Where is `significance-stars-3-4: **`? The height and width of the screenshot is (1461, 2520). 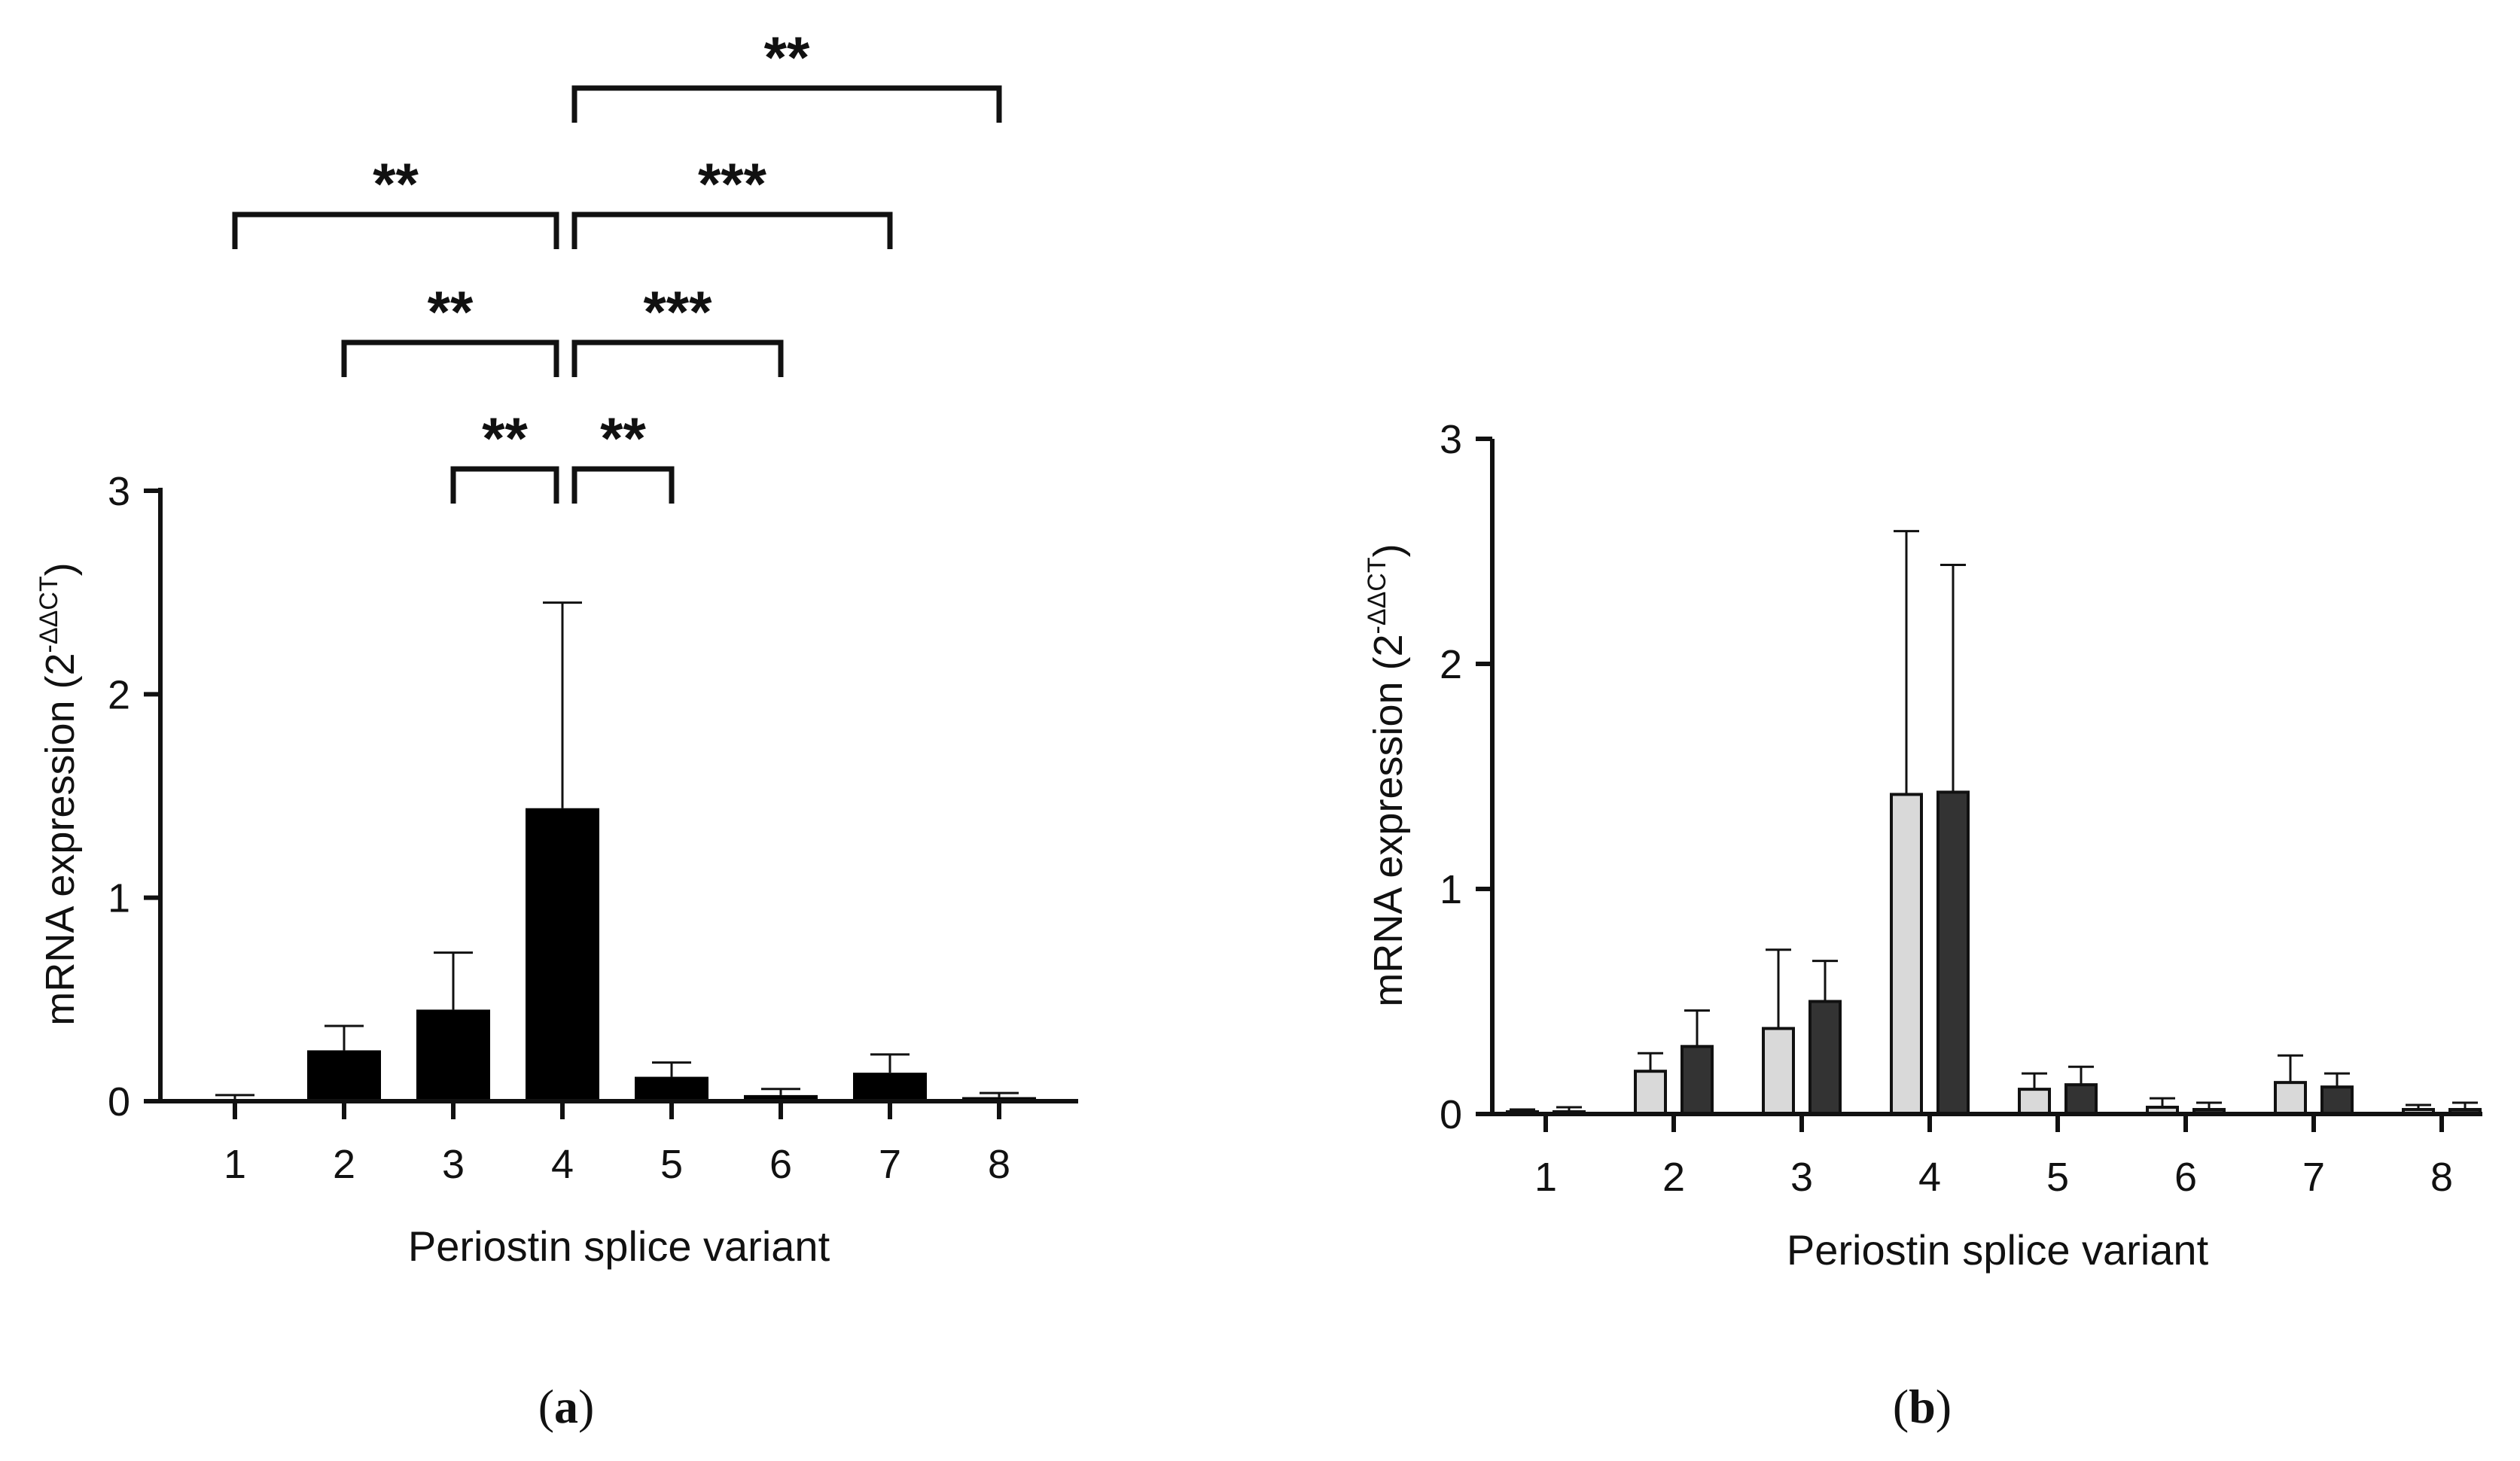 significance-stars-3-4: ** is located at coordinates (505, 438).